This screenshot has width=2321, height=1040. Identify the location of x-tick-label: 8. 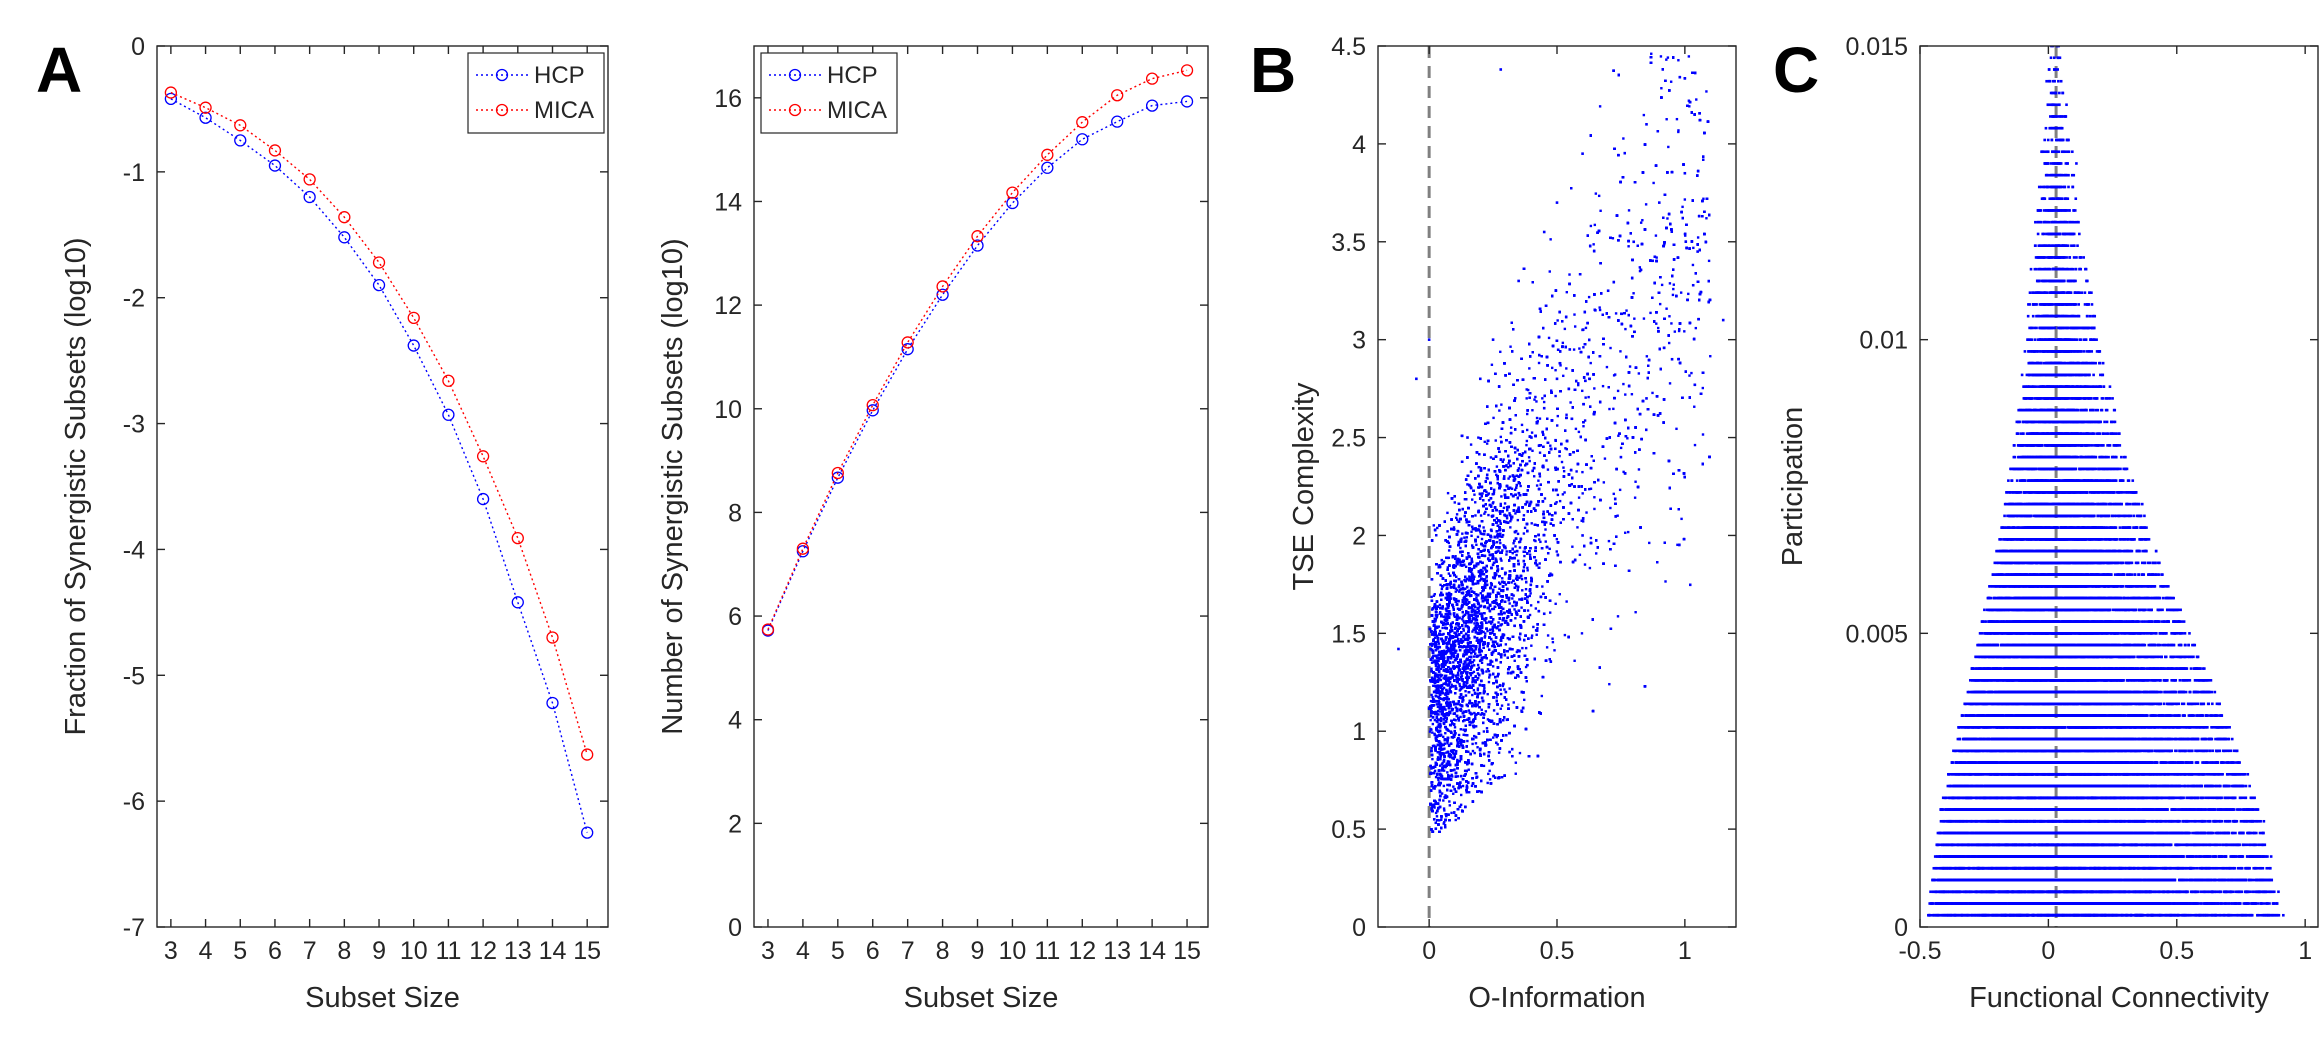
(344, 951).